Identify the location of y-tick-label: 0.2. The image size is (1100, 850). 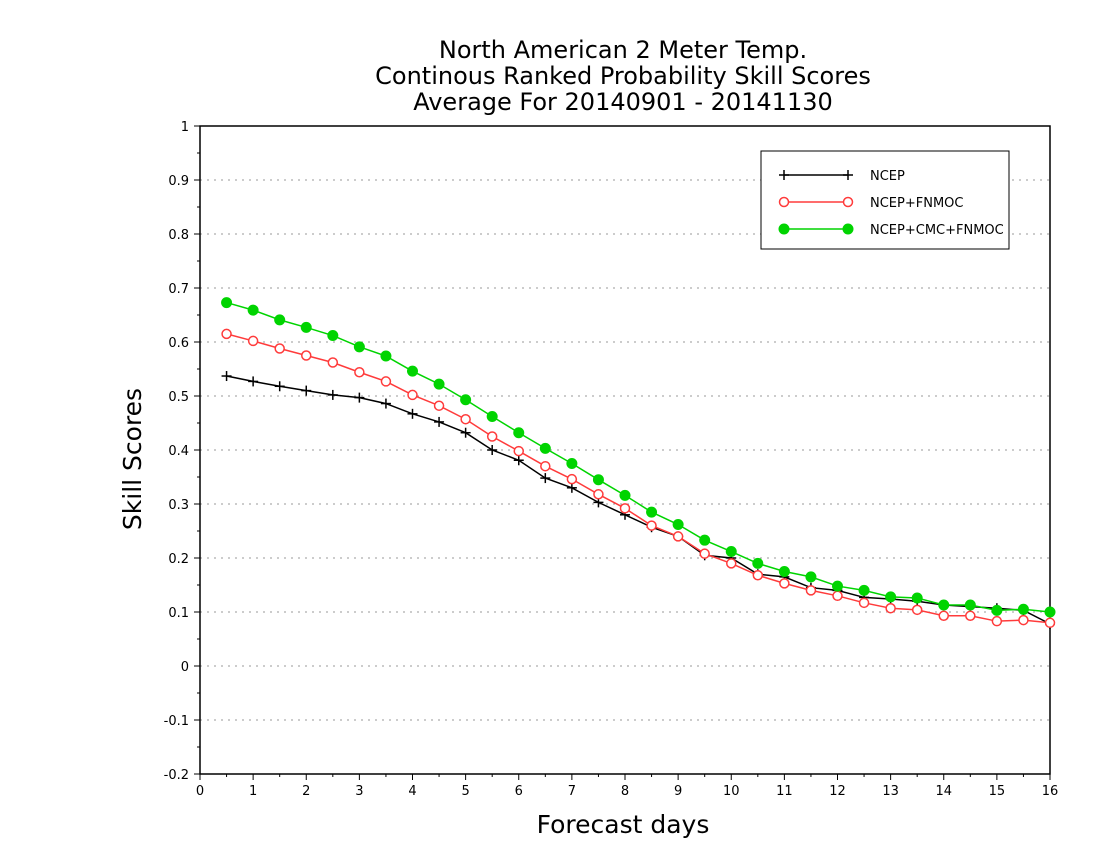
(178, 559).